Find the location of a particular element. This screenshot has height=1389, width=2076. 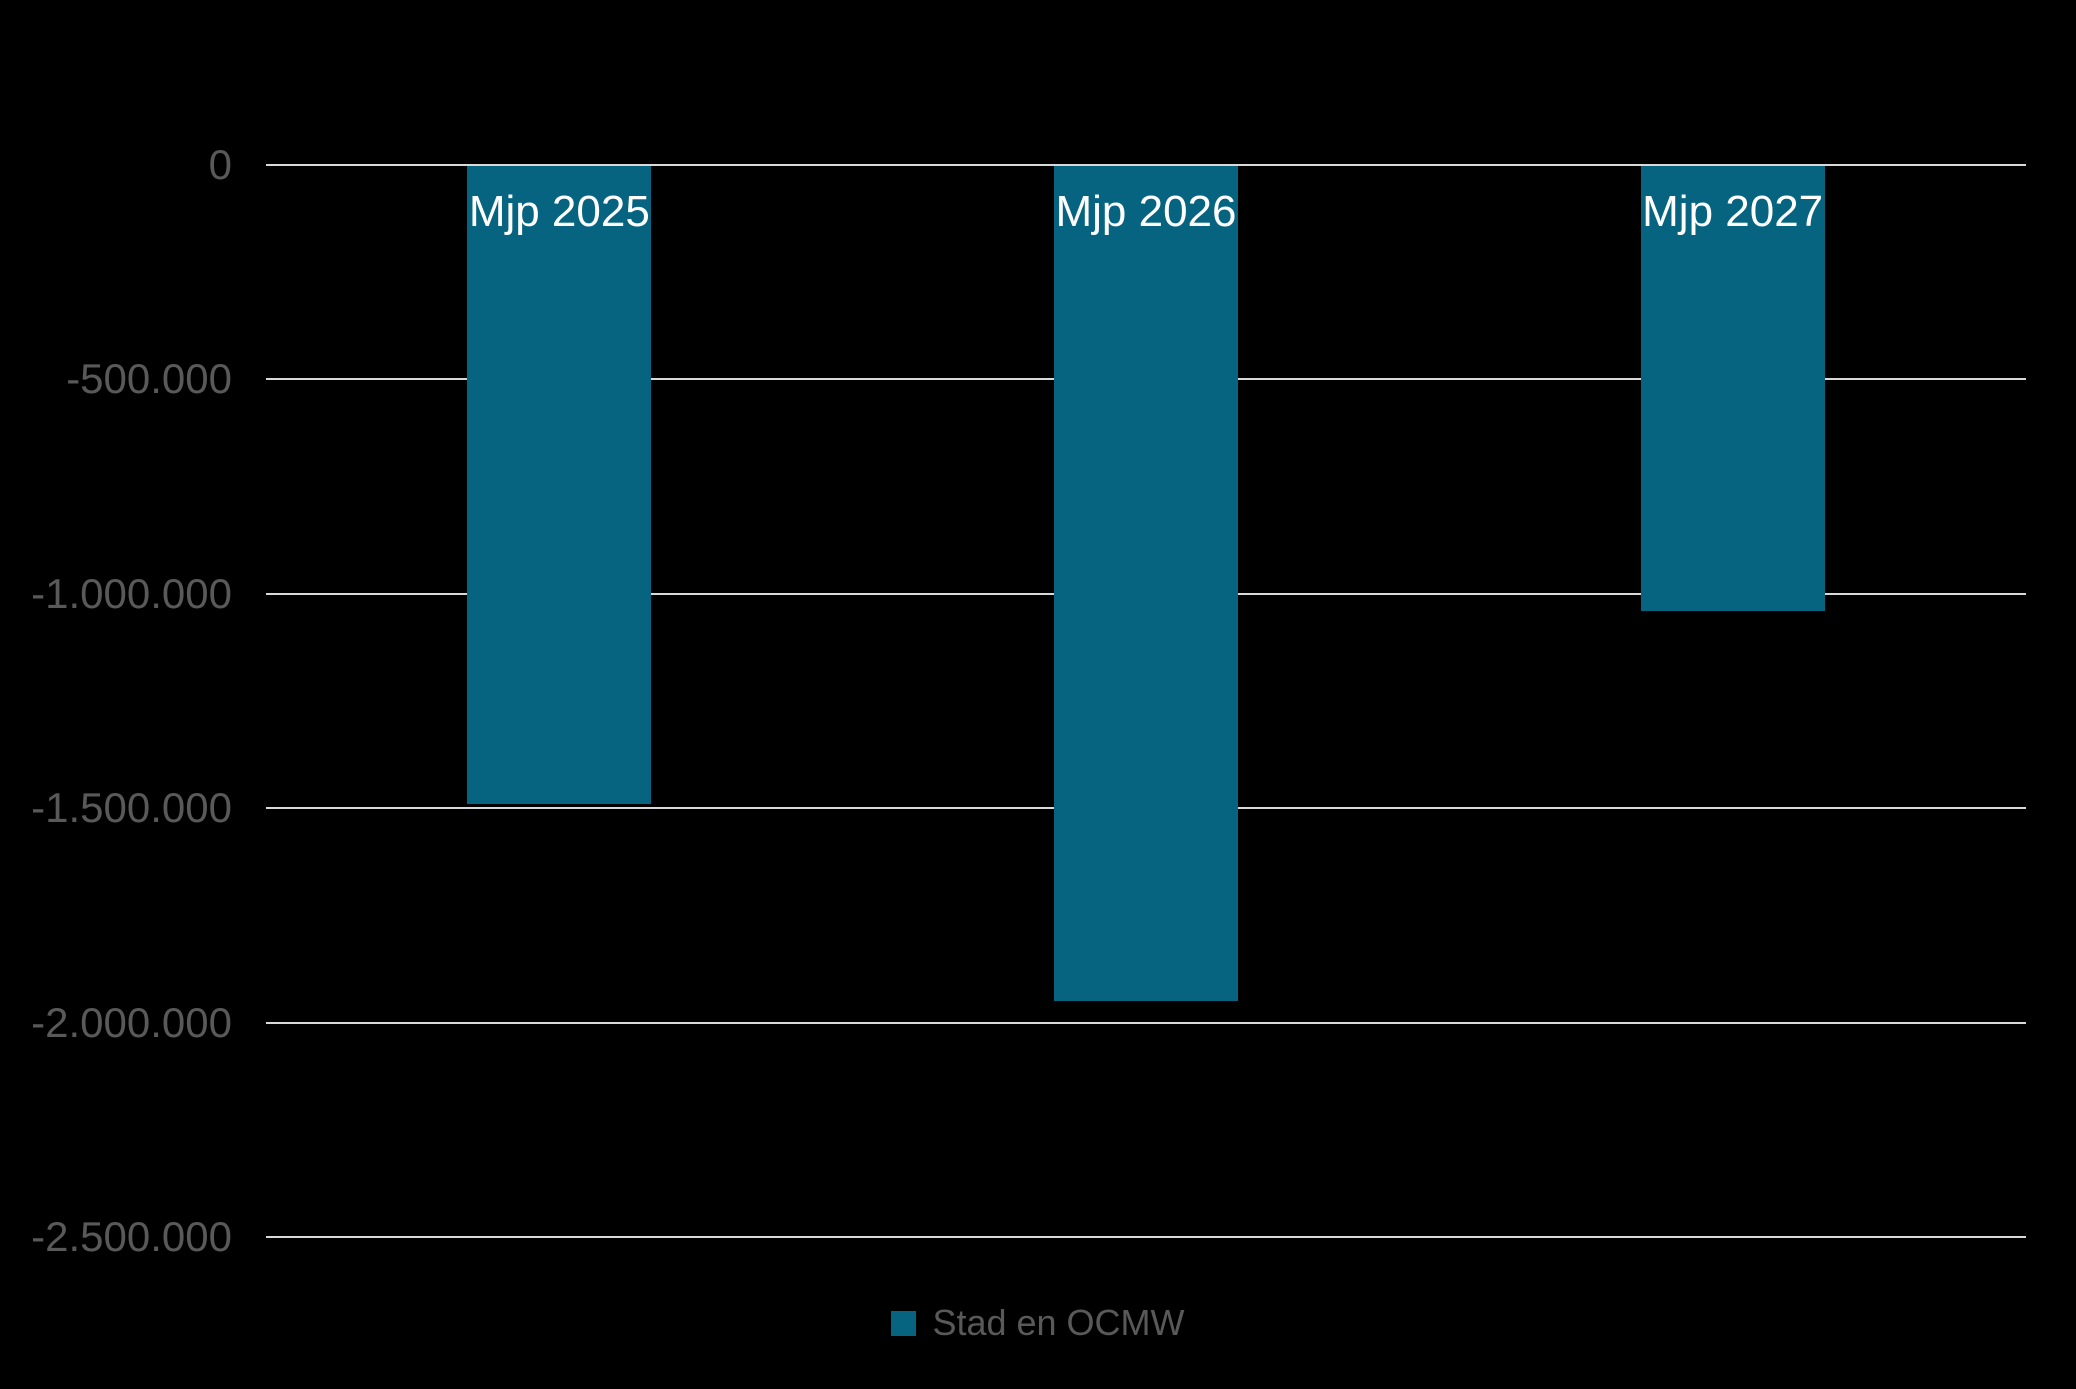

y-axis-tick-label: -2.500.000 is located at coordinates (131, 1236).